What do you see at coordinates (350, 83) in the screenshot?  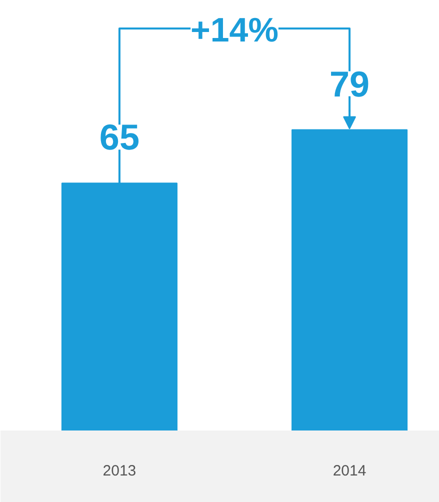 I see `data-label: 79` at bounding box center [350, 83].